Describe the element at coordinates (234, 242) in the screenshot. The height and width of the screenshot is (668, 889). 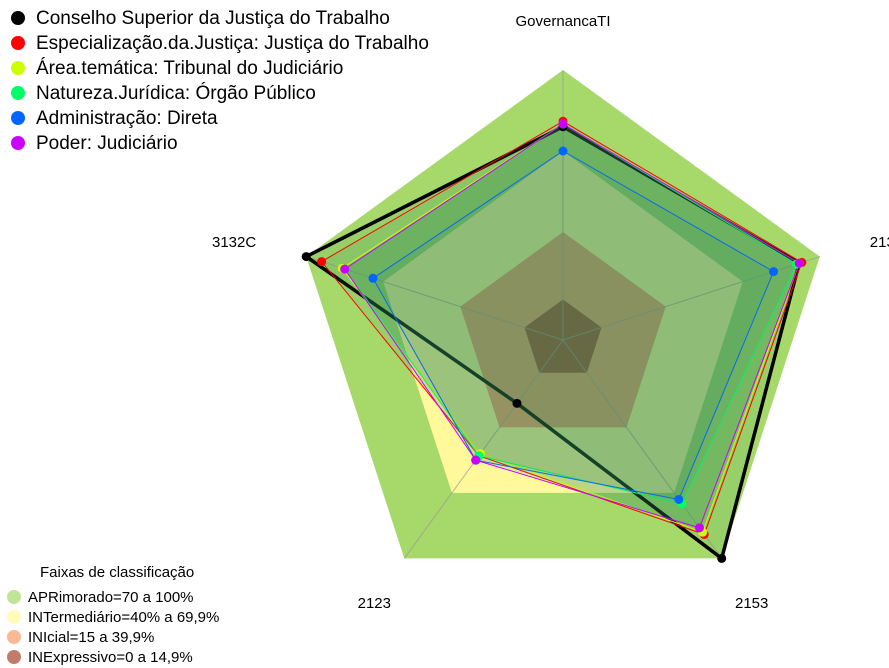
I see `axis-label: 3132C` at that location.